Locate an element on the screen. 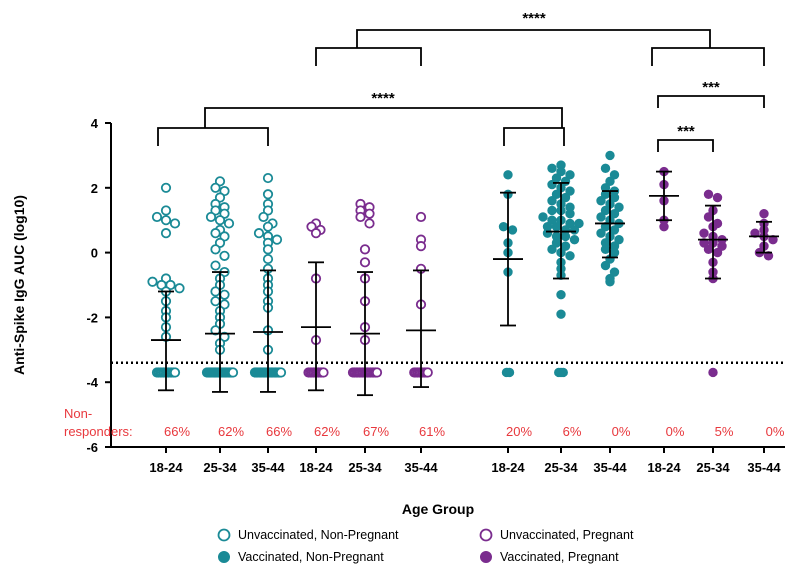  y-tick-label: -2 is located at coordinates (92, 317).